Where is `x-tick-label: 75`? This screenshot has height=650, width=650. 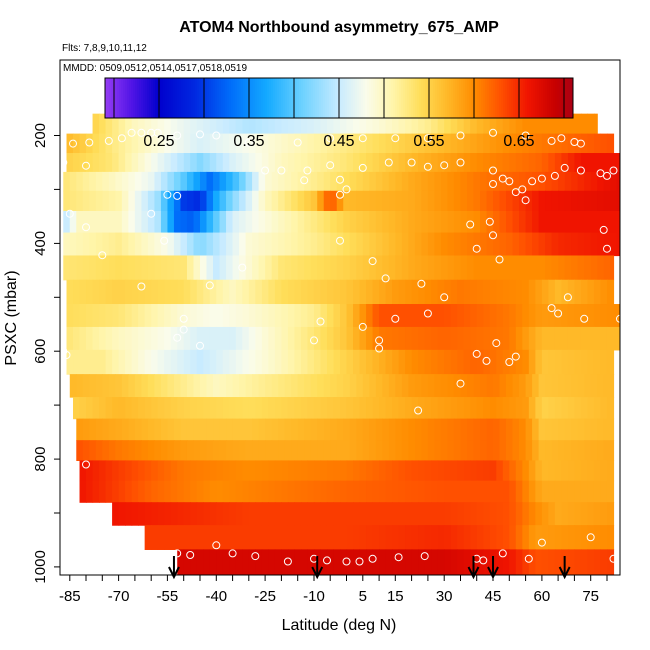
x-tick-label: 75 is located at coordinates (590, 596).